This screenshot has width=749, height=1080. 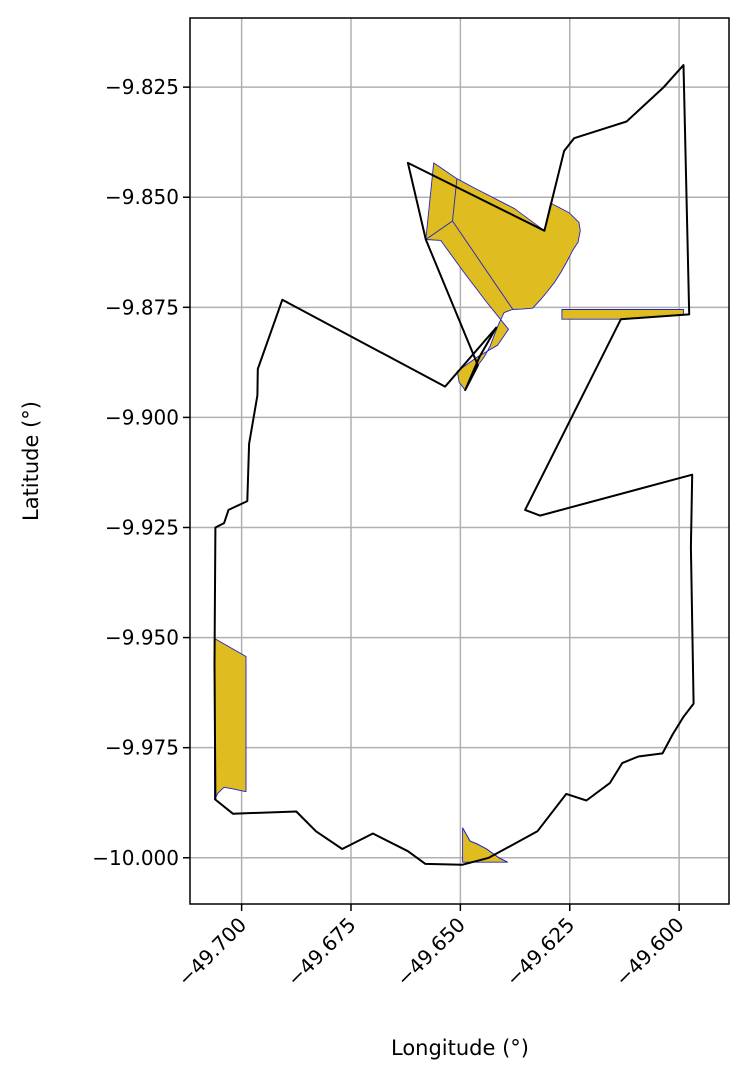 What do you see at coordinates (31, 461) in the screenshot?
I see `y-axis-label: Latitude (°)` at bounding box center [31, 461].